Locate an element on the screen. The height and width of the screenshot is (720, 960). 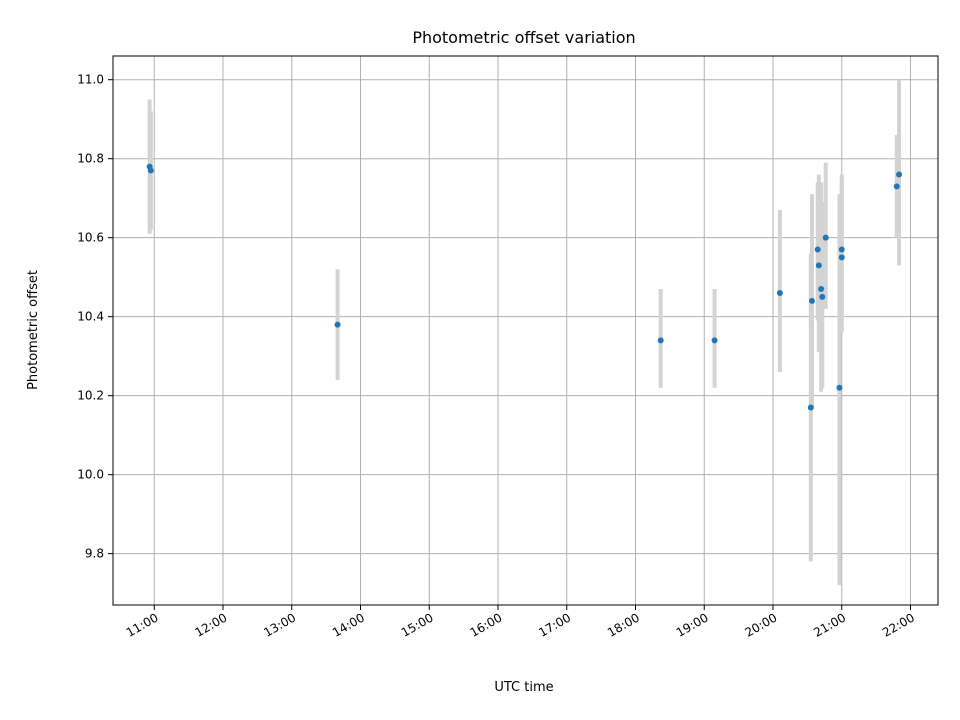
x-tick-label: 22:00 is located at coordinates (898, 624).